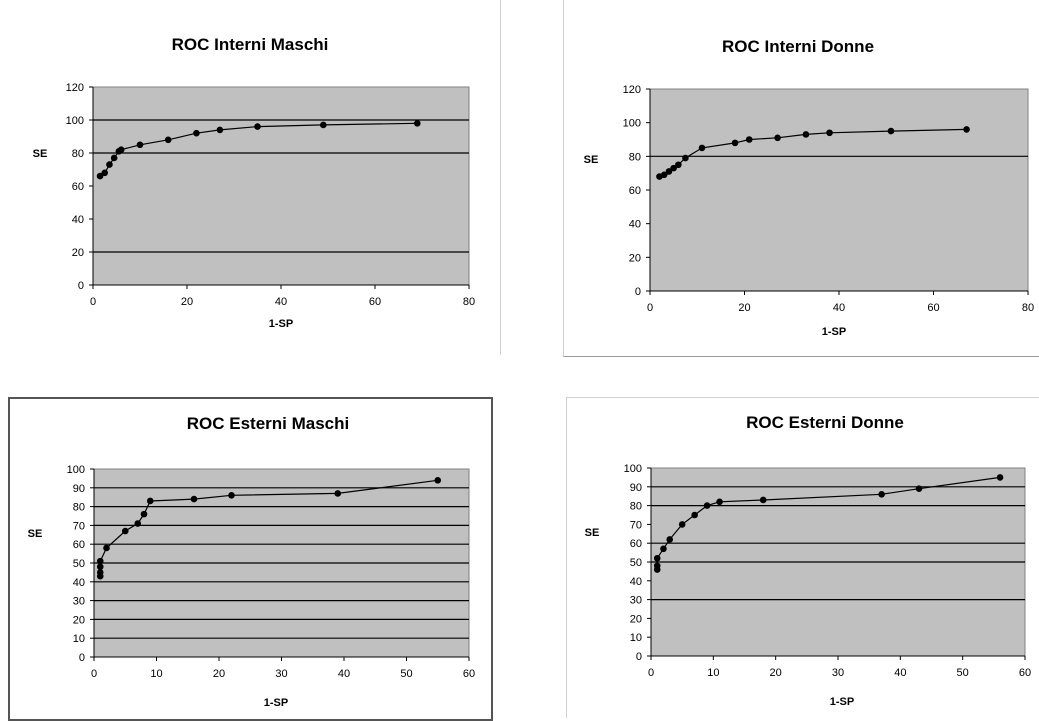 This screenshot has width=1039, height=721. Describe the element at coordinates (636, 488) in the screenshot. I see `y-tick-label: 90` at that location.